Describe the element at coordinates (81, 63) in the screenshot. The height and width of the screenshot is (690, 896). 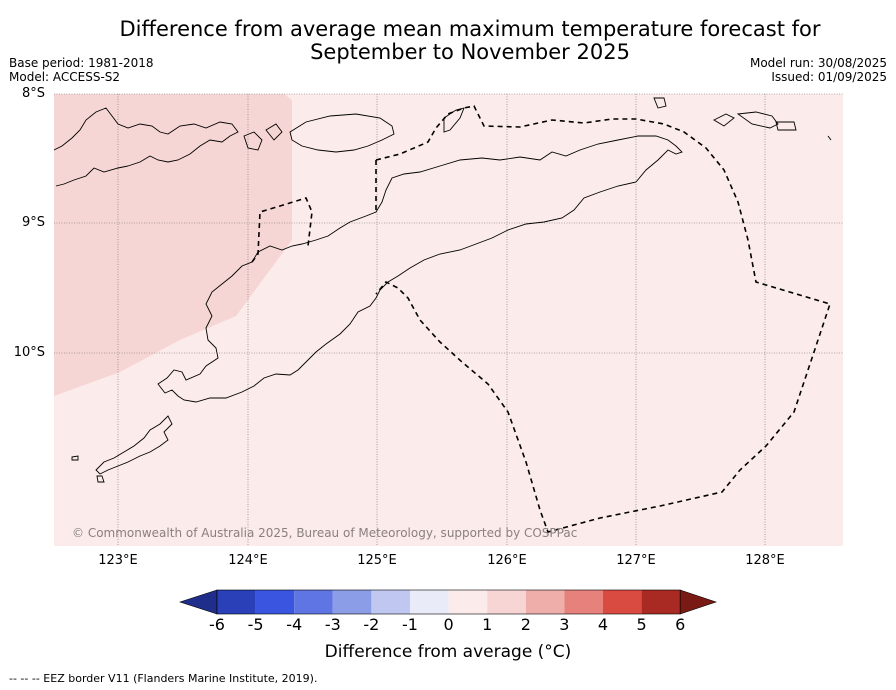
I see `base-period: Base period: 1981-2018` at that location.